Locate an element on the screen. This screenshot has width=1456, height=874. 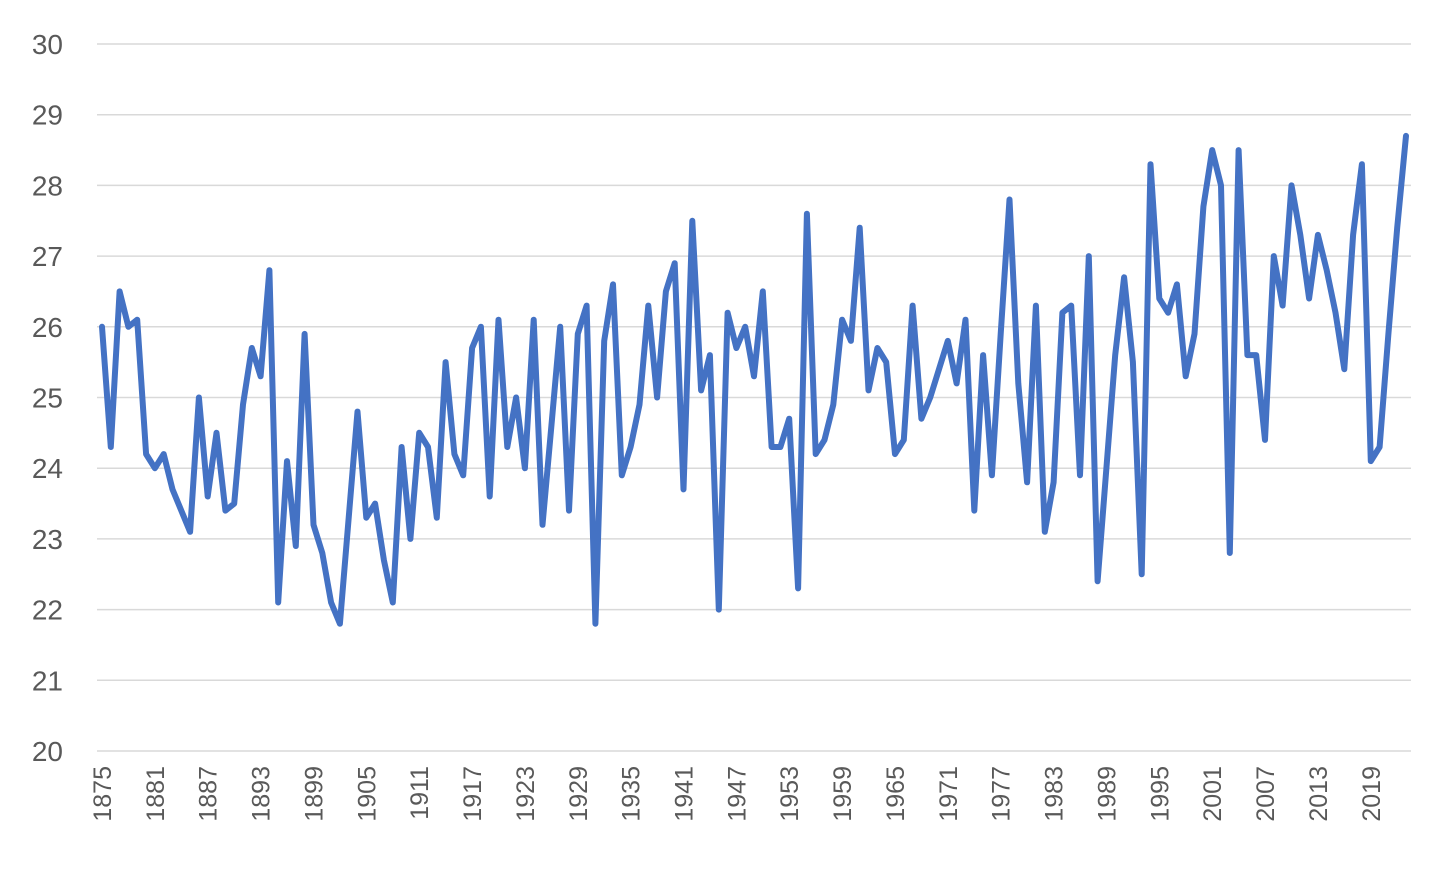
x-tick-label: 1977 is located at coordinates (1002, 794).